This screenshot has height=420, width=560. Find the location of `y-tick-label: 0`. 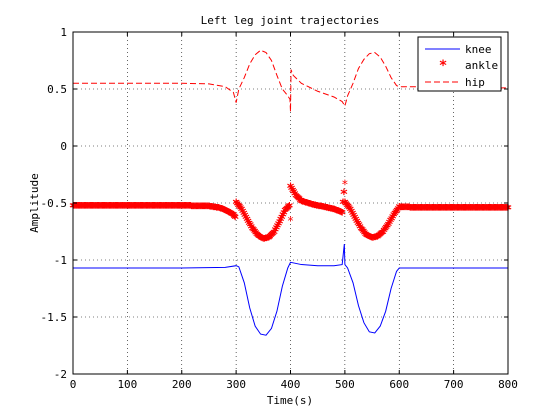

y-tick-label: 0 is located at coordinates (63, 146).